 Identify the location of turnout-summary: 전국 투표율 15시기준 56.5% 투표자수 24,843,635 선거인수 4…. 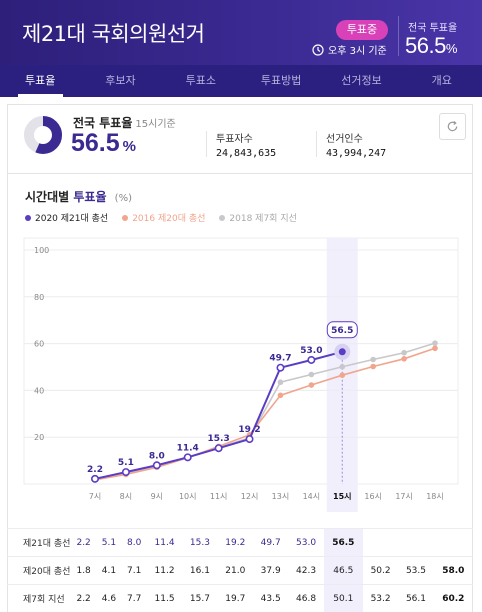
(240, 139).